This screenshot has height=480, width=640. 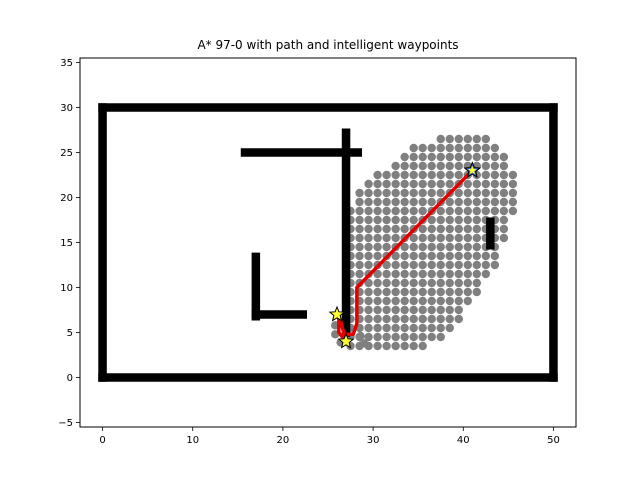 What do you see at coordinates (66, 108) in the screenshot?
I see `y-tick-label: 30` at bounding box center [66, 108].